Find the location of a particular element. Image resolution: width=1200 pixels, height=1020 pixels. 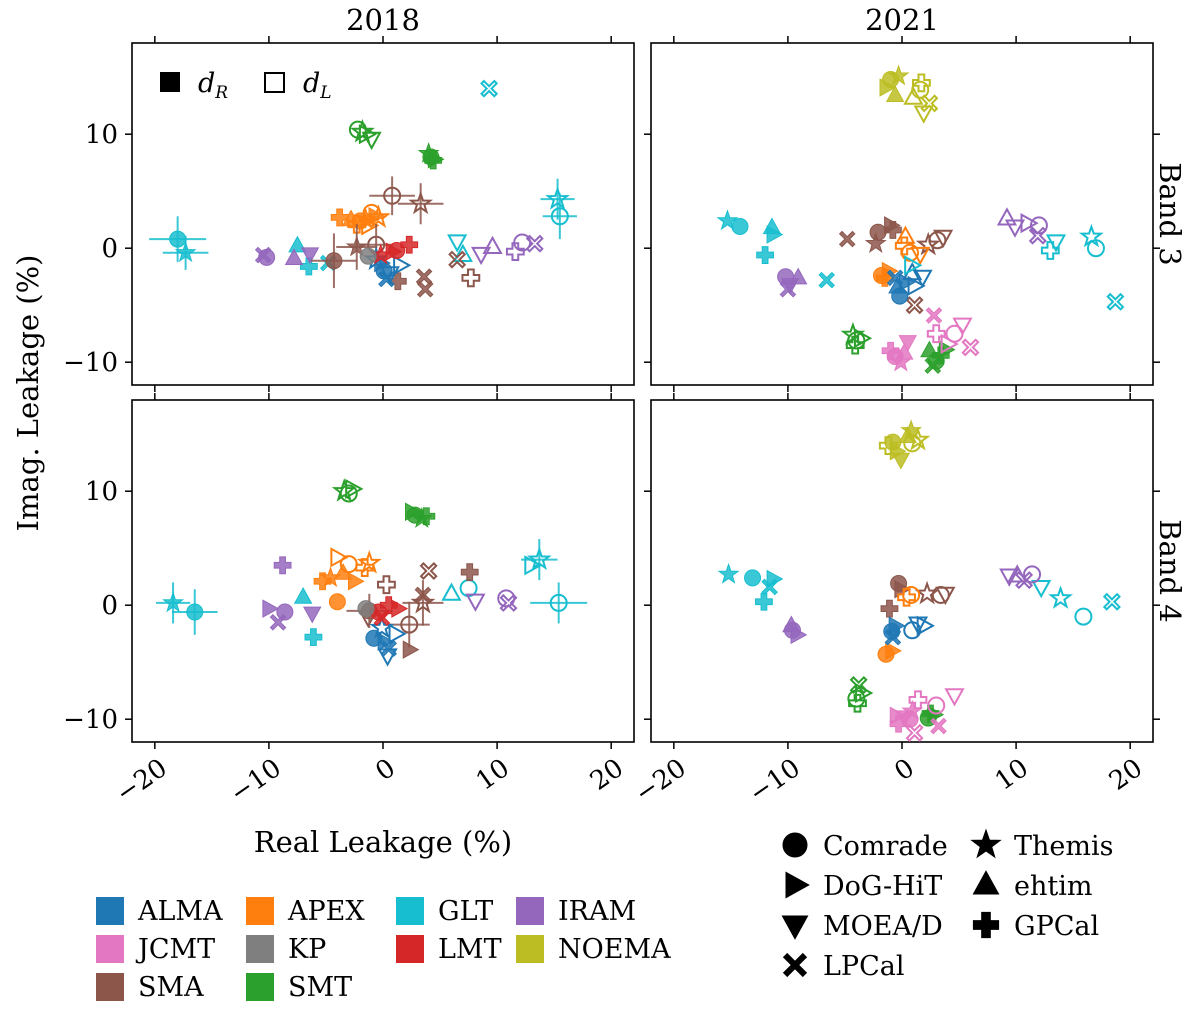

y-axis-label: Imag. Leakage (%) is located at coordinates (28, 393).